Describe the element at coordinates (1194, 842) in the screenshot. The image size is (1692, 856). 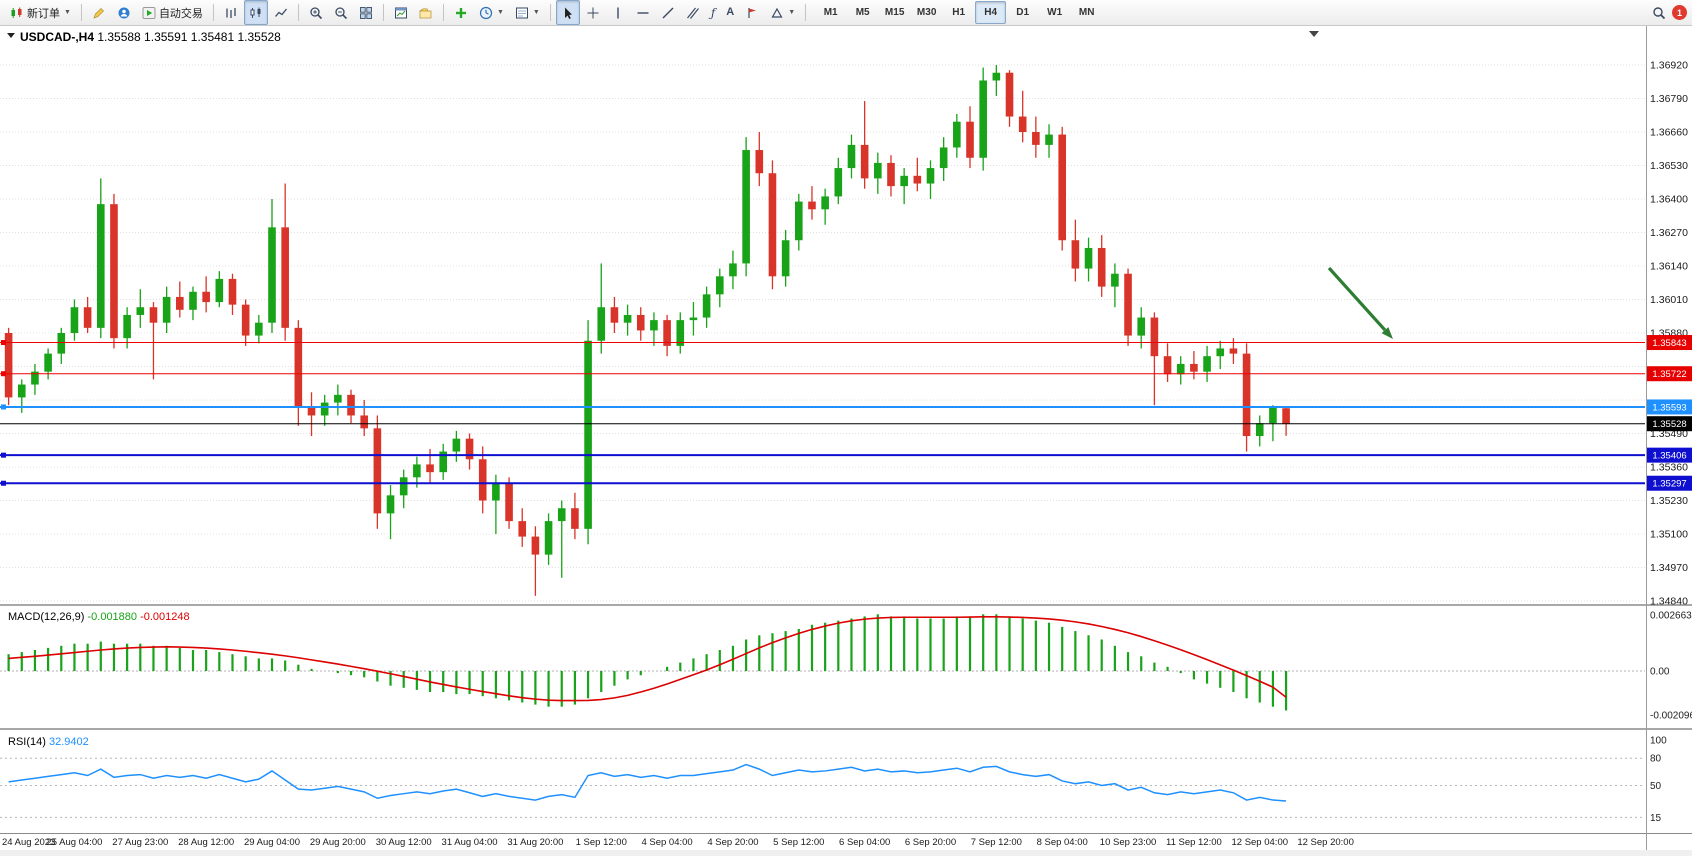
I see `time-axis-label: 11 Sep 12:00` at that location.